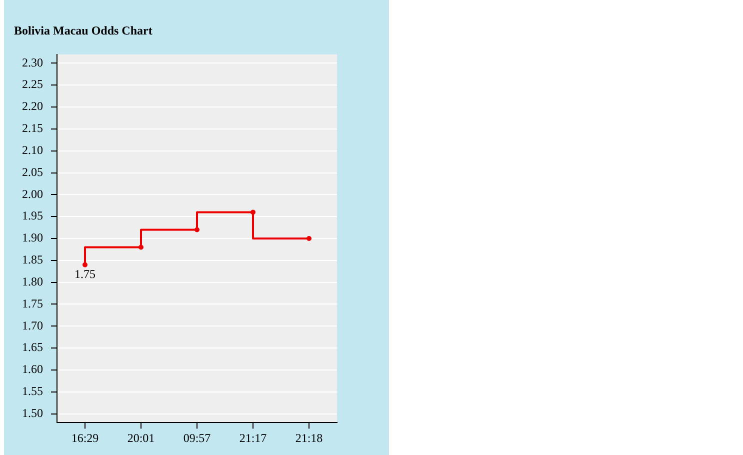 Image resolution: width=743 pixels, height=455 pixels. I want to click on chart-title: Bolivia Macau Odds Chart, so click(83, 30).